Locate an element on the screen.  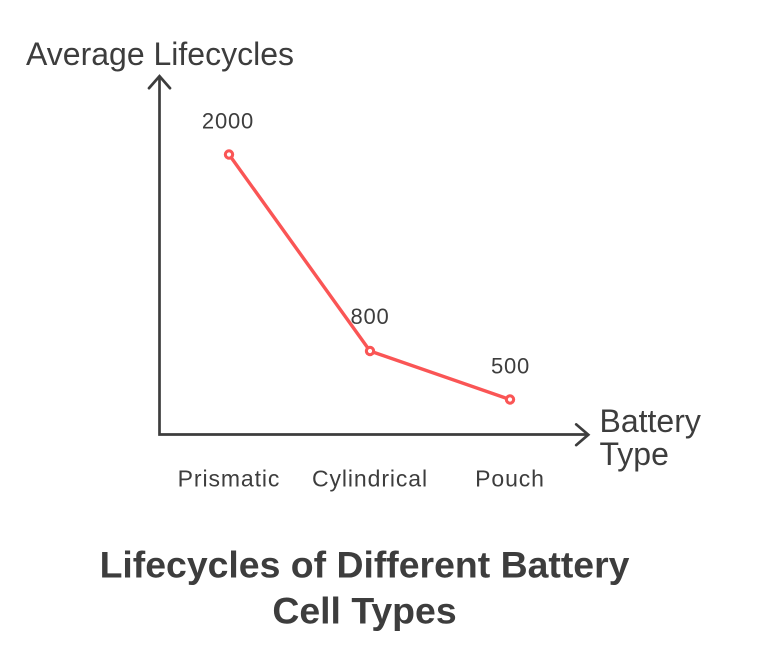
svg-text: Battery is located at coordinates (650, 421).